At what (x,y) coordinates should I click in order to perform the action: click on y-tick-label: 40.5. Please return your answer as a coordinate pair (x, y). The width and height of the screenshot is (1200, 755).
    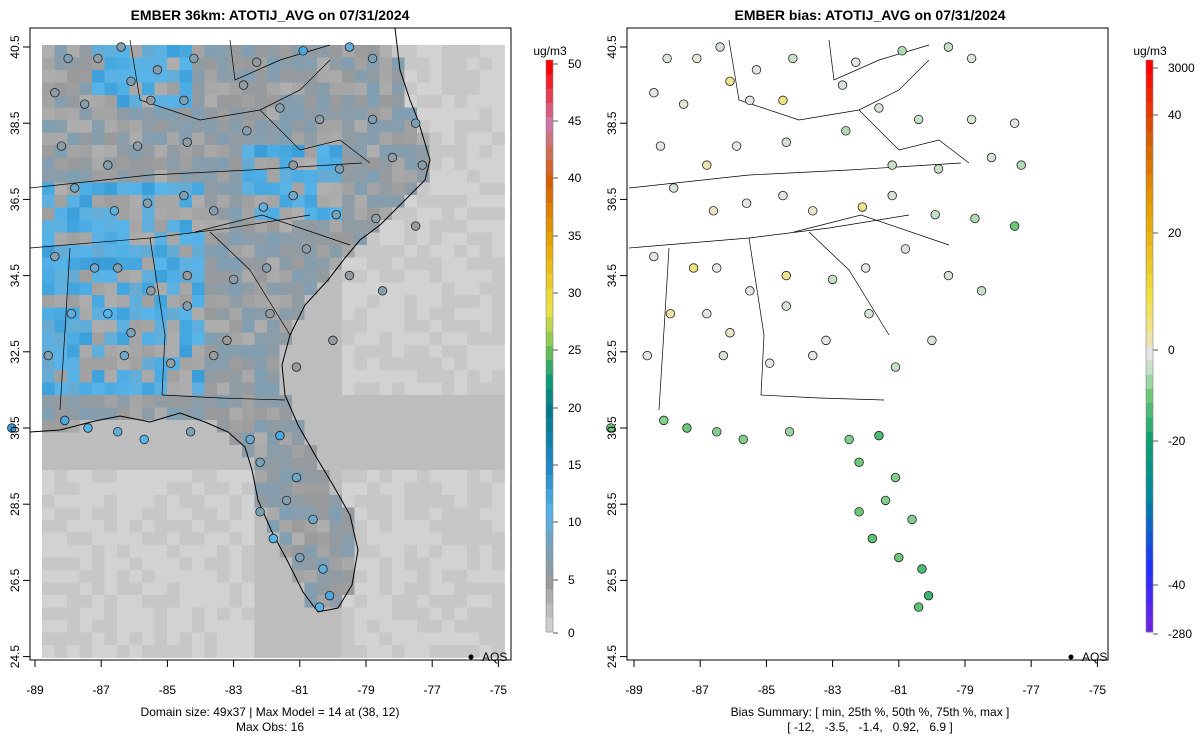
    Looking at the image, I should click on (612, 47).